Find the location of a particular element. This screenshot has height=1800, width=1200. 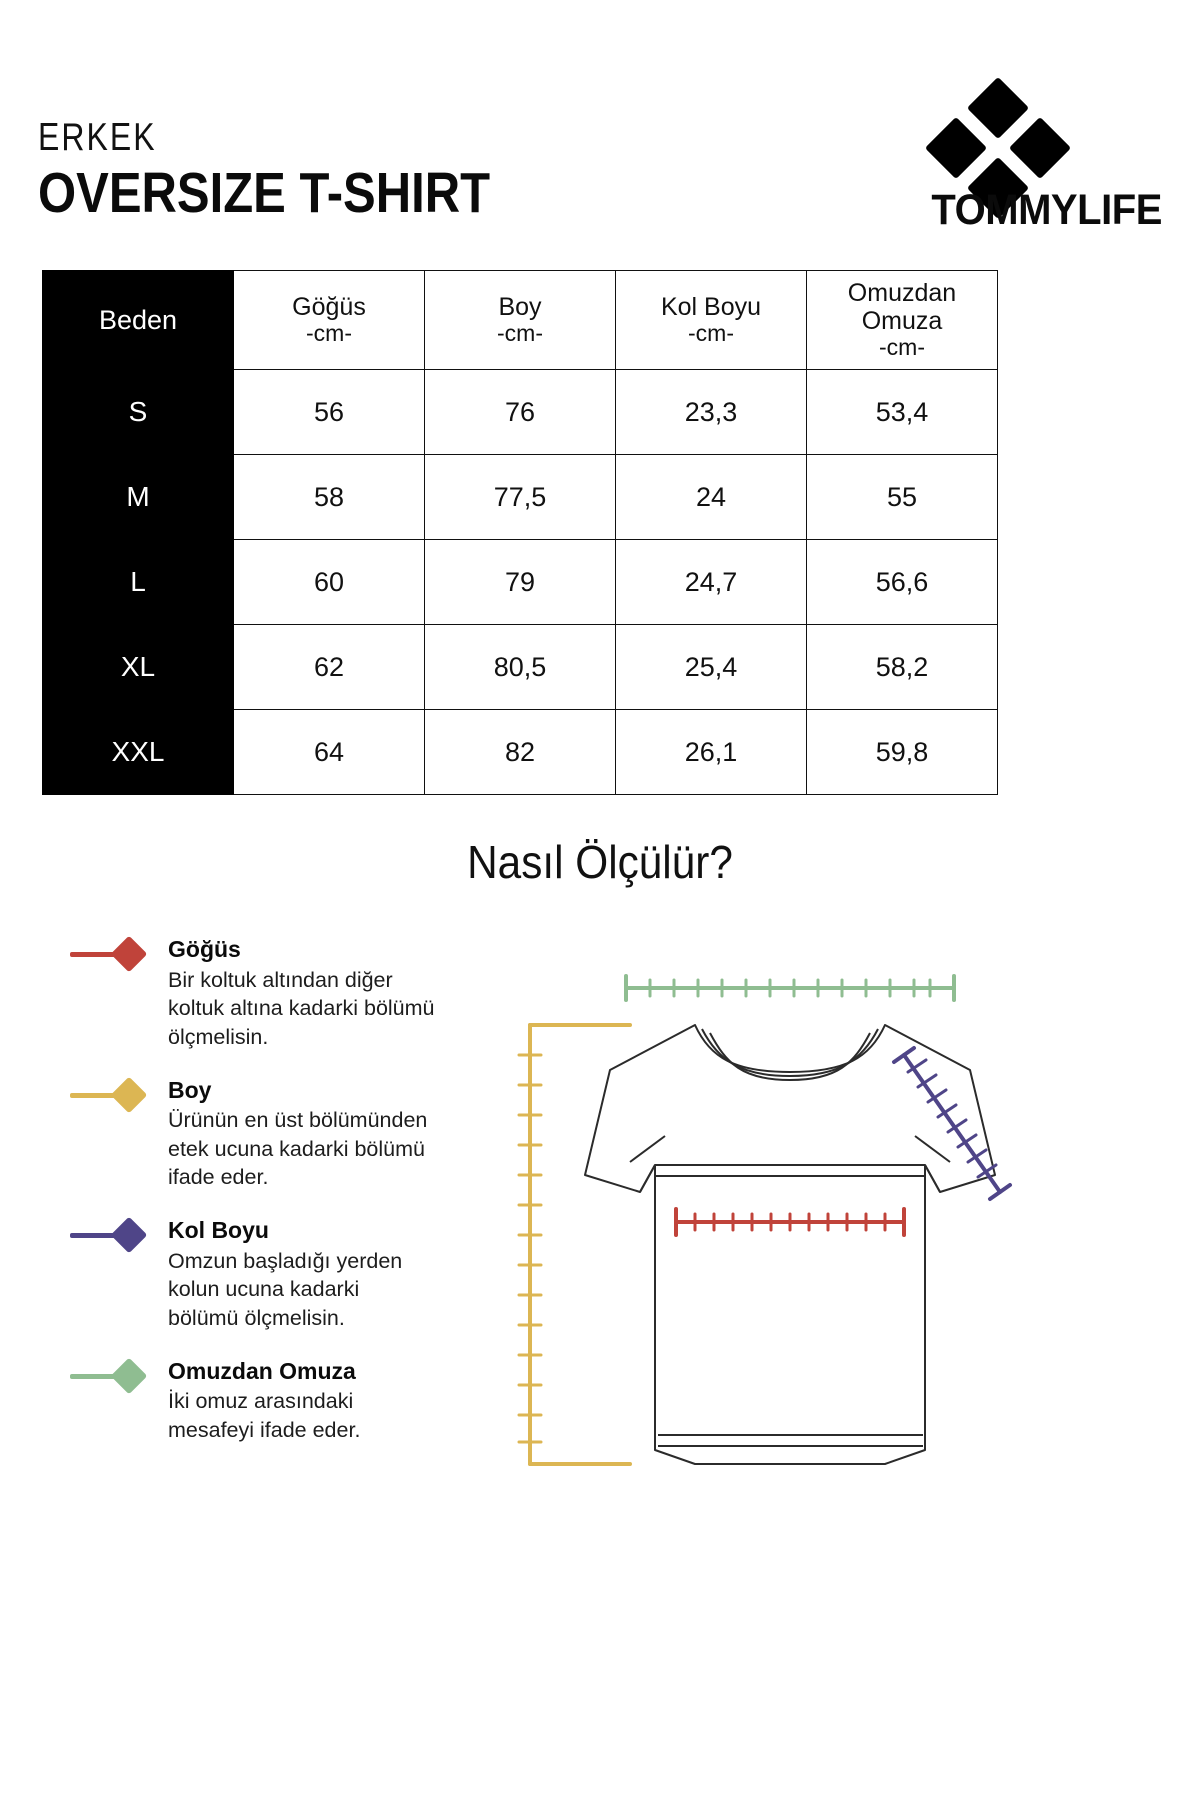

tshirt-outline is located at coordinates (790, 1244).